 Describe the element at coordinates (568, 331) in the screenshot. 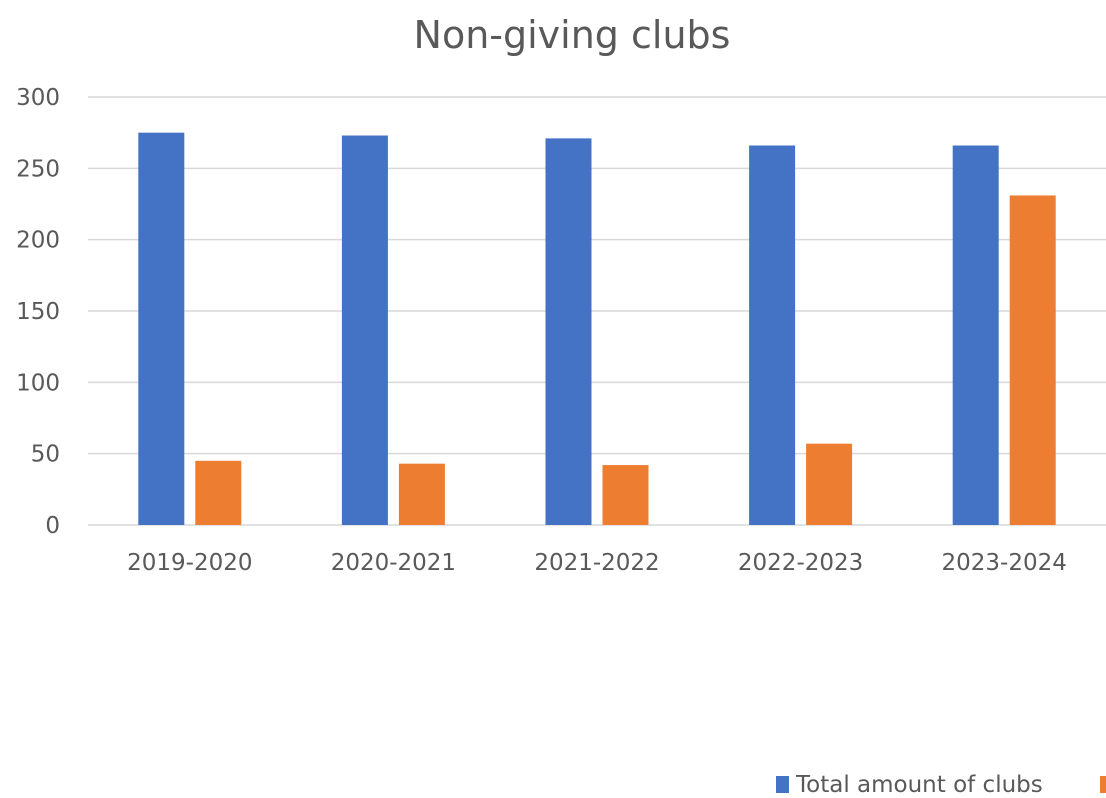

I see `bar-total-2021-2022` at that location.